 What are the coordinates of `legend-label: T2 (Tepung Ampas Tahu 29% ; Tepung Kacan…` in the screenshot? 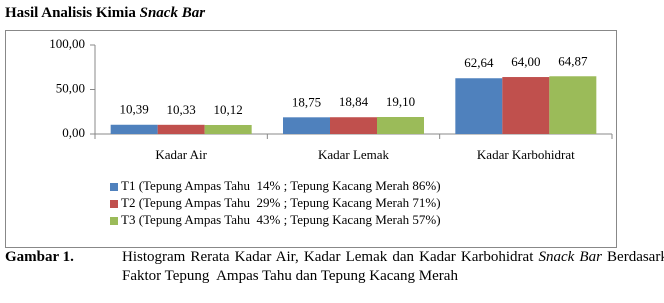 It's located at (281, 202).